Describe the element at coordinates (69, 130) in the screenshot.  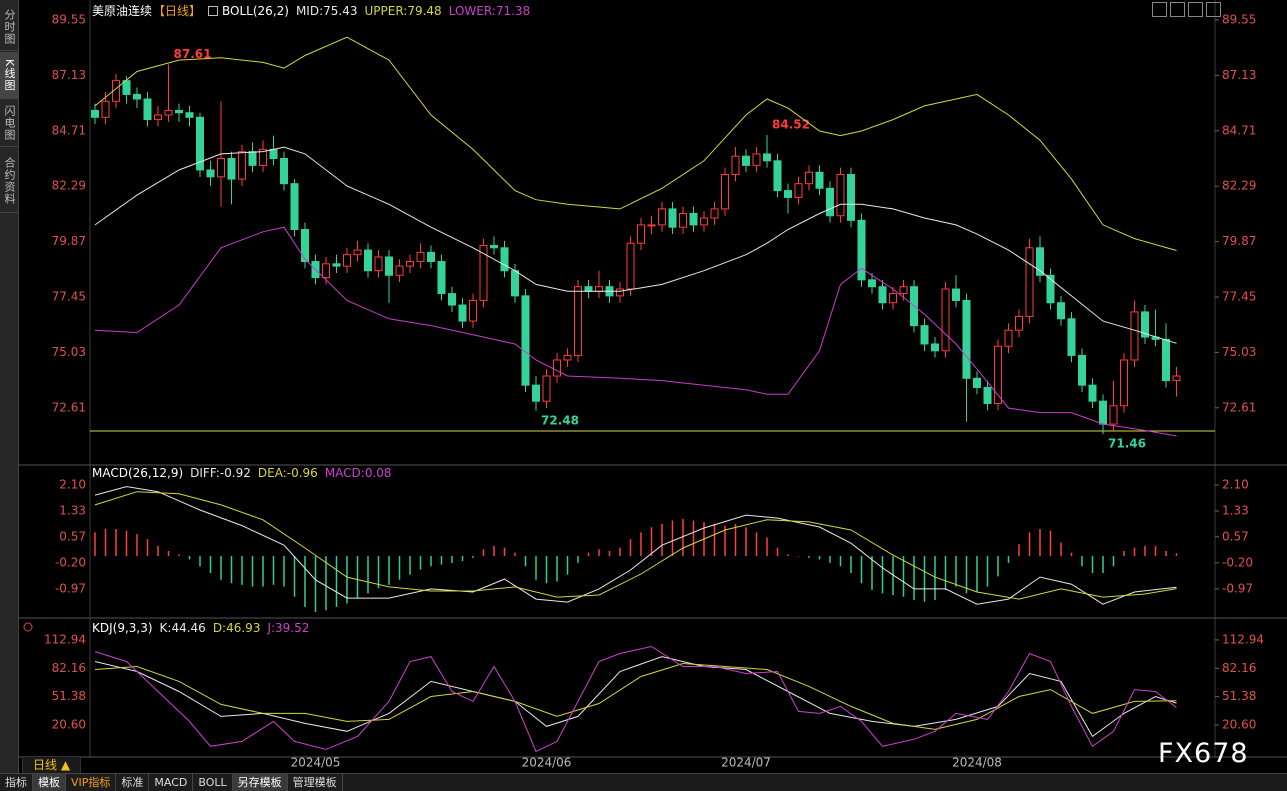
I see `y-tick-label: 84.71` at that location.